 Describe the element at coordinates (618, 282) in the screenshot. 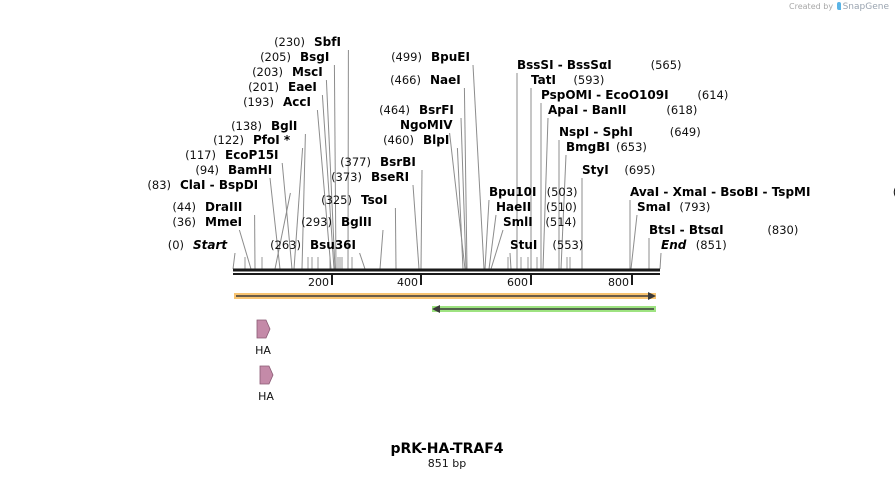

I see `ruler-tick-label: 800` at that location.